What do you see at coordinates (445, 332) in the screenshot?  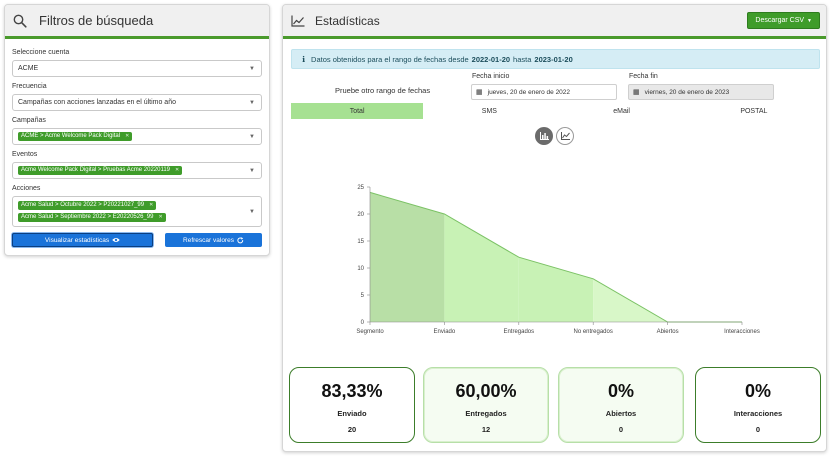 I see `x-tick-label: Enviado` at bounding box center [445, 332].